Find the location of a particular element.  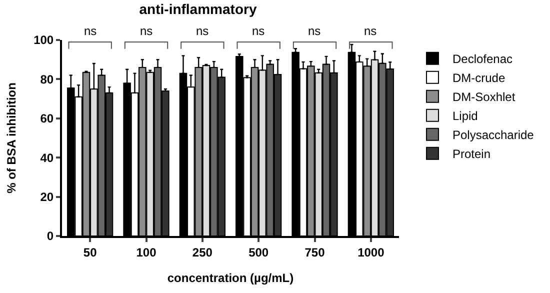

x-tick-label: 100 is located at coordinates (146, 252).